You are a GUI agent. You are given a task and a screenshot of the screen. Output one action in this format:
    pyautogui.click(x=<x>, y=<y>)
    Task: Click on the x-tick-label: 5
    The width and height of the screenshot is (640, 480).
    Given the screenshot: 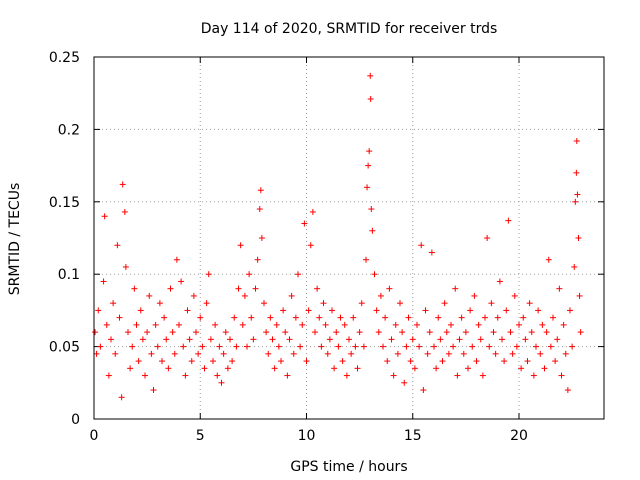 What is the action you would take?
    pyautogui.click(x=200, y=436)
    